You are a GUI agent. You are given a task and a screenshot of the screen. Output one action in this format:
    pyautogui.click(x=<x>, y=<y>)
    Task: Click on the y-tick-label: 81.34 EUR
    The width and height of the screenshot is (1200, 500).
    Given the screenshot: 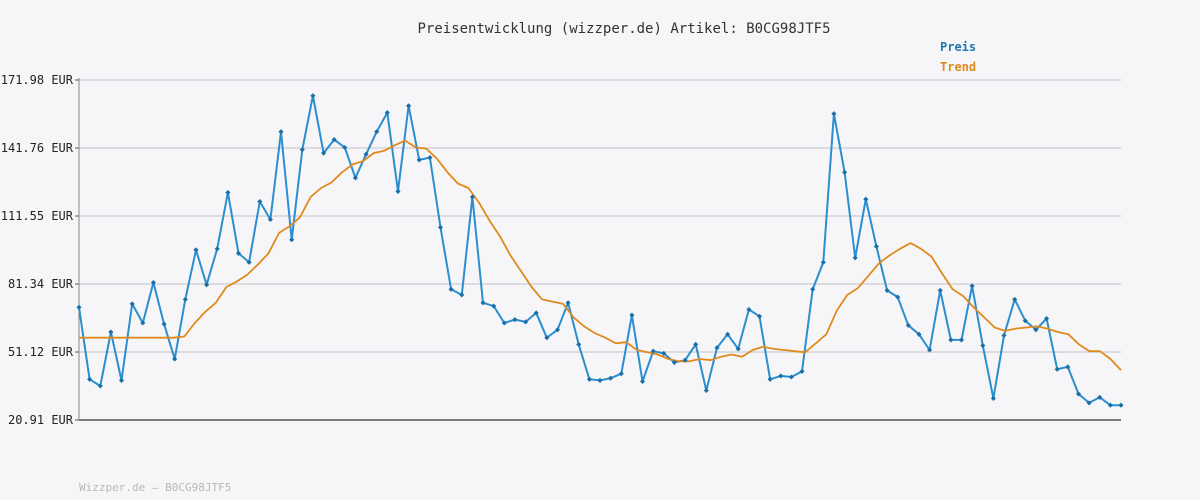 What is the action you would take?
    pyautogui.click(x=41, y=284)
    